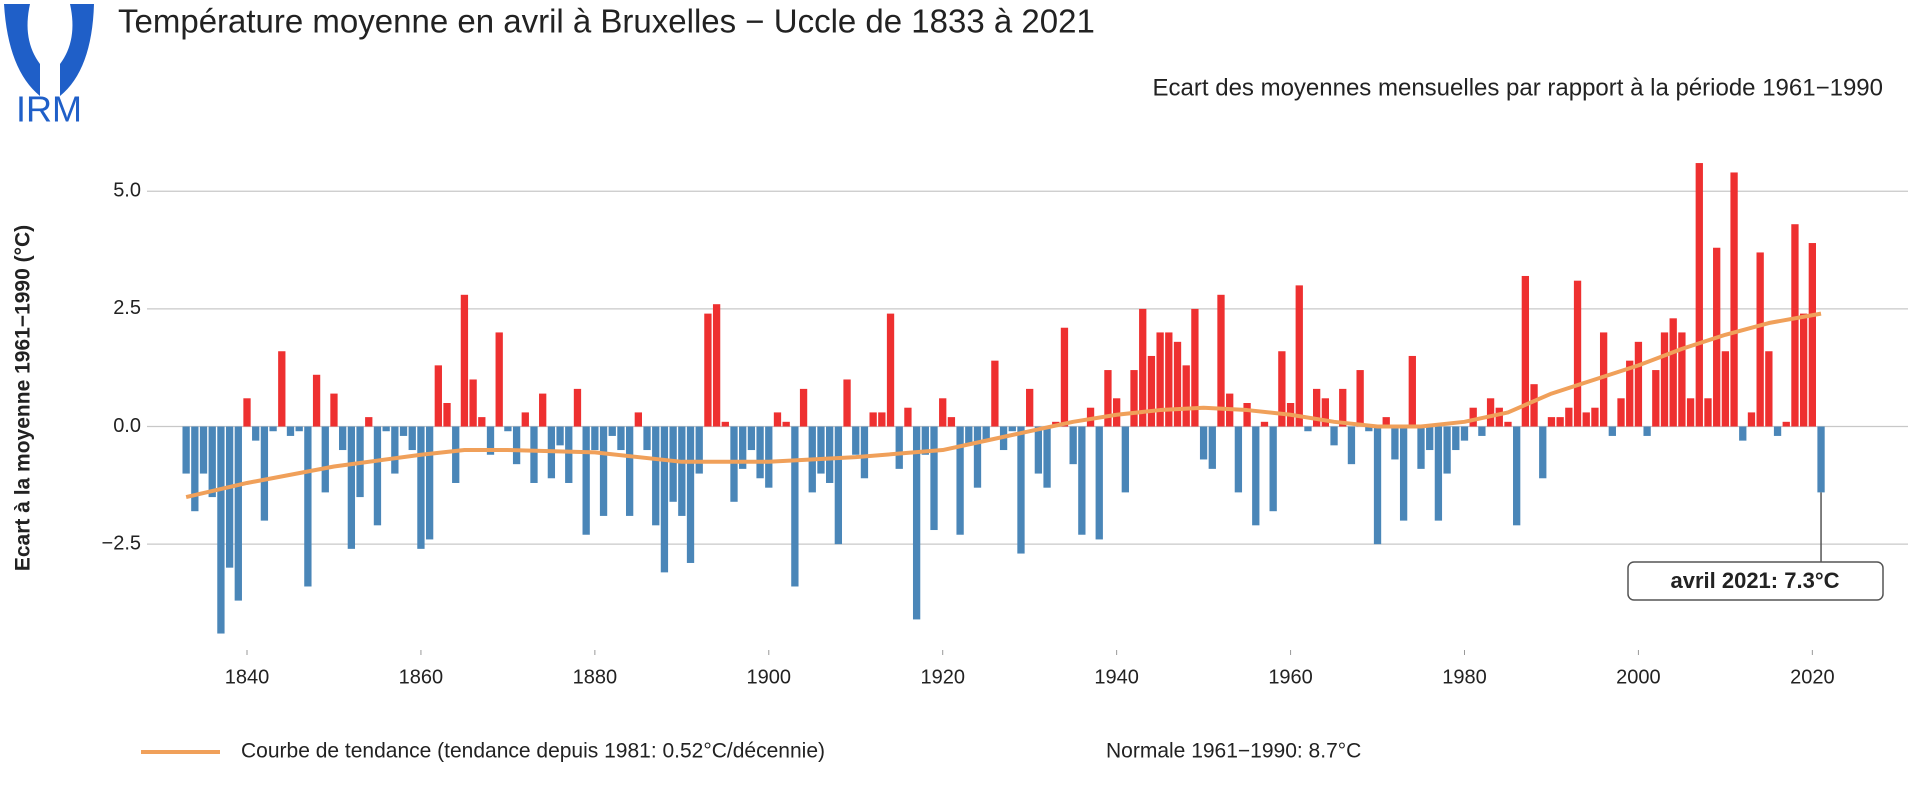 The height and width of the screenshot is (800, 1920). What do you see at coordinates (942, 677) in the screenshot?
I see `x-tick-label: 1920` at bounding box center [942, 677].